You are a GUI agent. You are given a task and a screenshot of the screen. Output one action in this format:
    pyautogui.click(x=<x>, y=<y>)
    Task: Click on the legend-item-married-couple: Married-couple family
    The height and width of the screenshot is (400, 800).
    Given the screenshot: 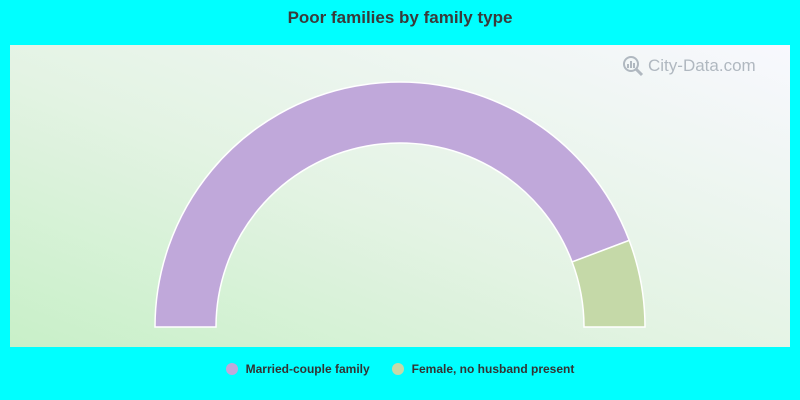 What is the action you would take?
    pyautogui.click(x=297, y=369)
    